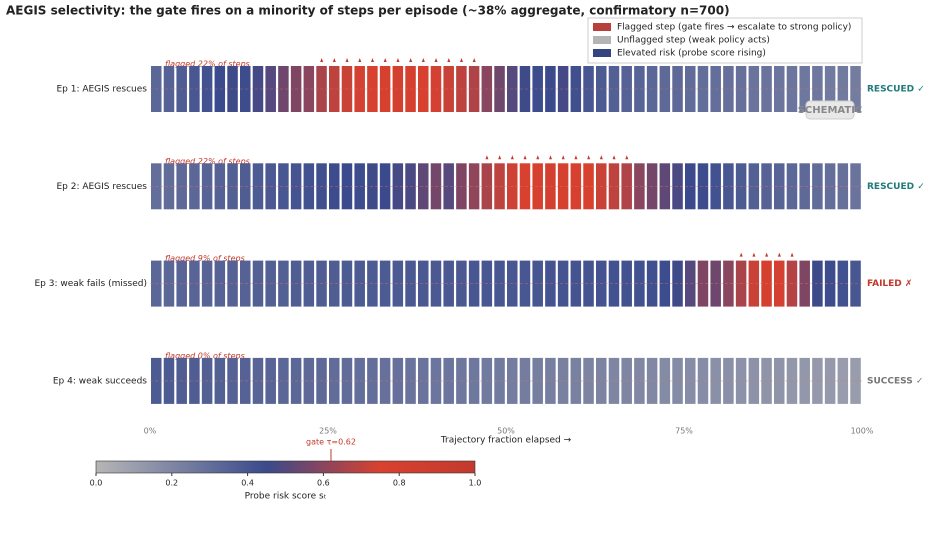 This screenshot has height=546, width=931. What do you see at coordinates (896, 187) in the screenshot?
I see `outcome-label: RESCUED ✓` at bounding box center [896, 187].